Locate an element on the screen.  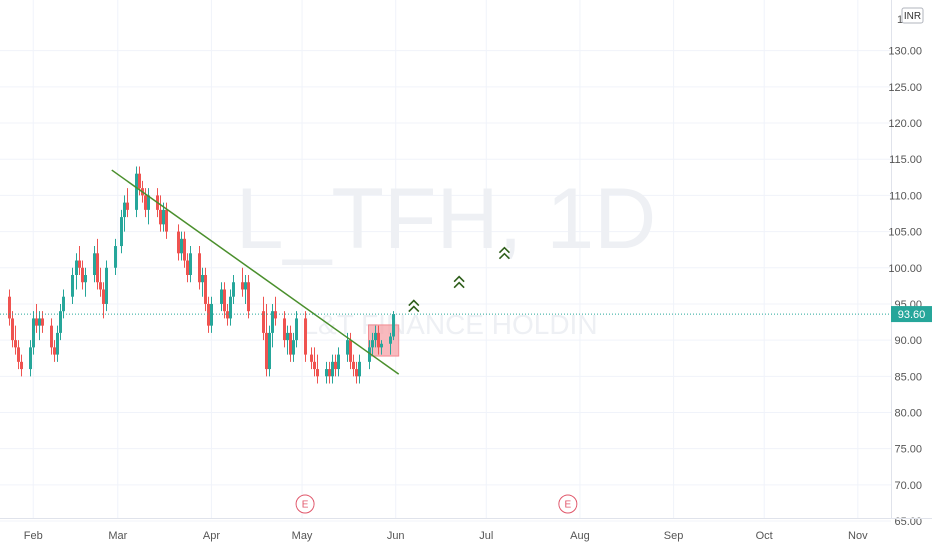
y-tick-label: 110.00 is located at coordinates (905, 196).